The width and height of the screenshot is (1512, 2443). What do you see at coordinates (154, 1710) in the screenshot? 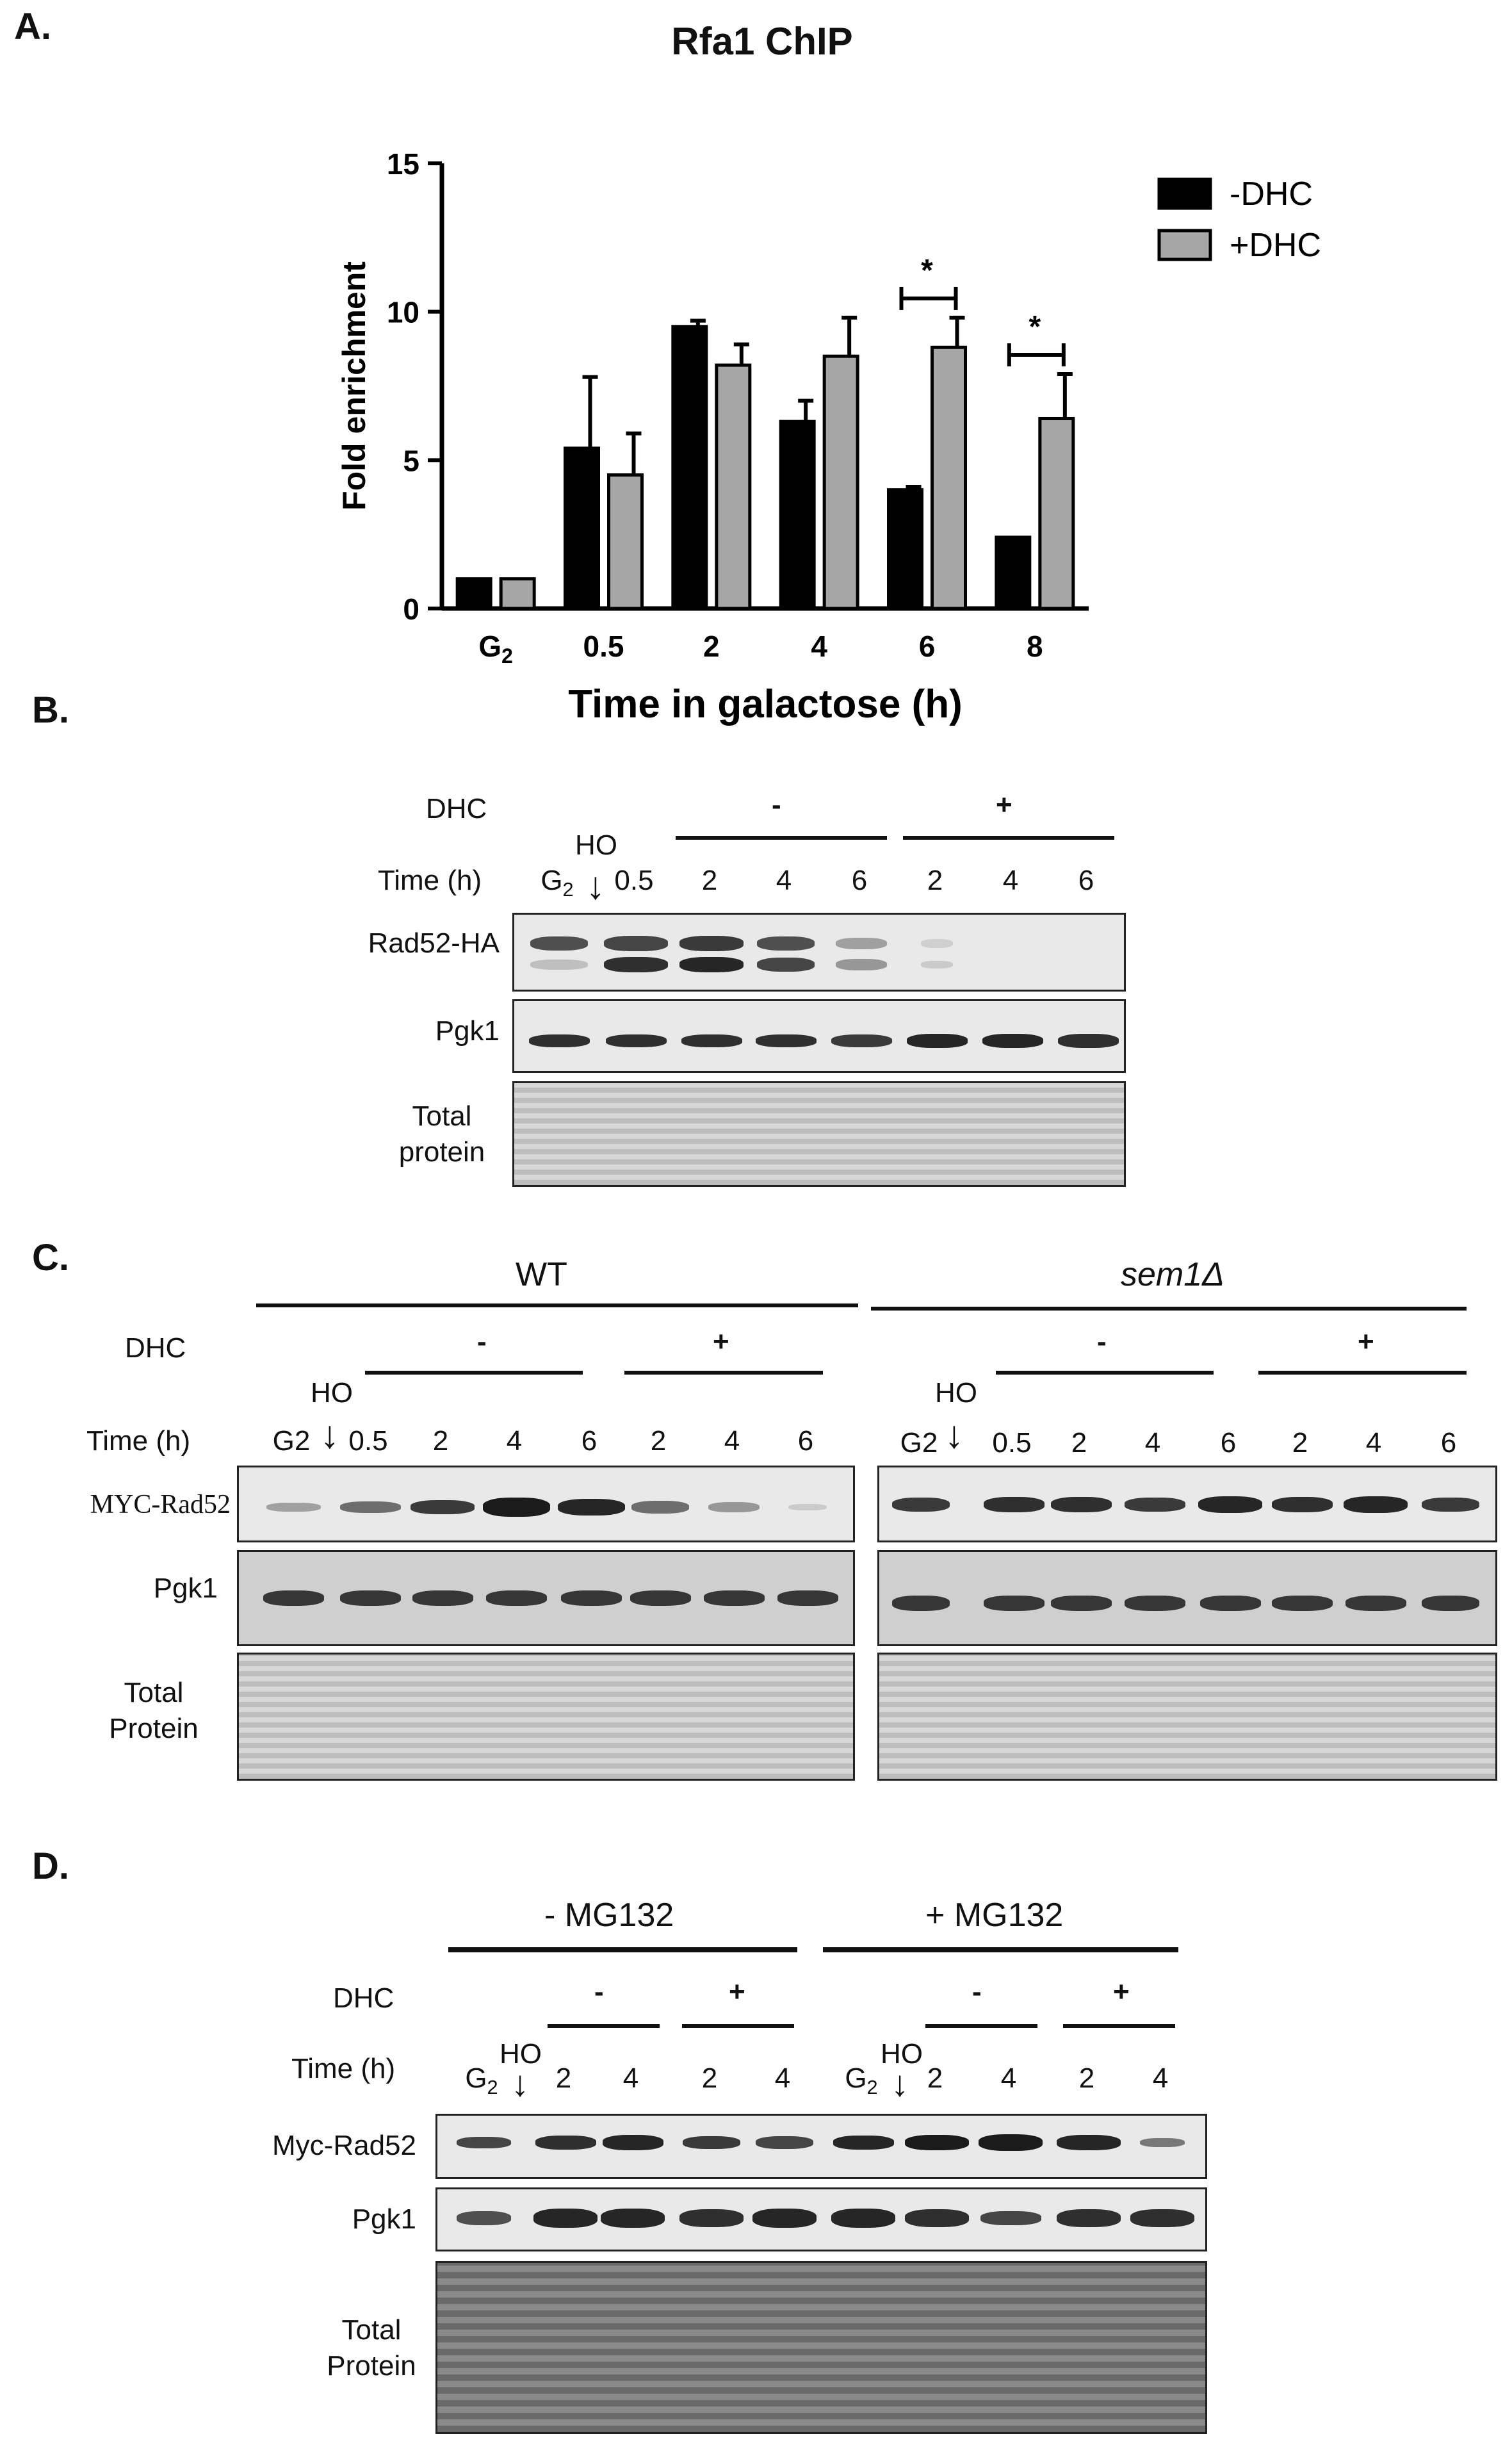
I see `row-label-total-protein-c: Total Protein` at bounding box center [154, 1710].